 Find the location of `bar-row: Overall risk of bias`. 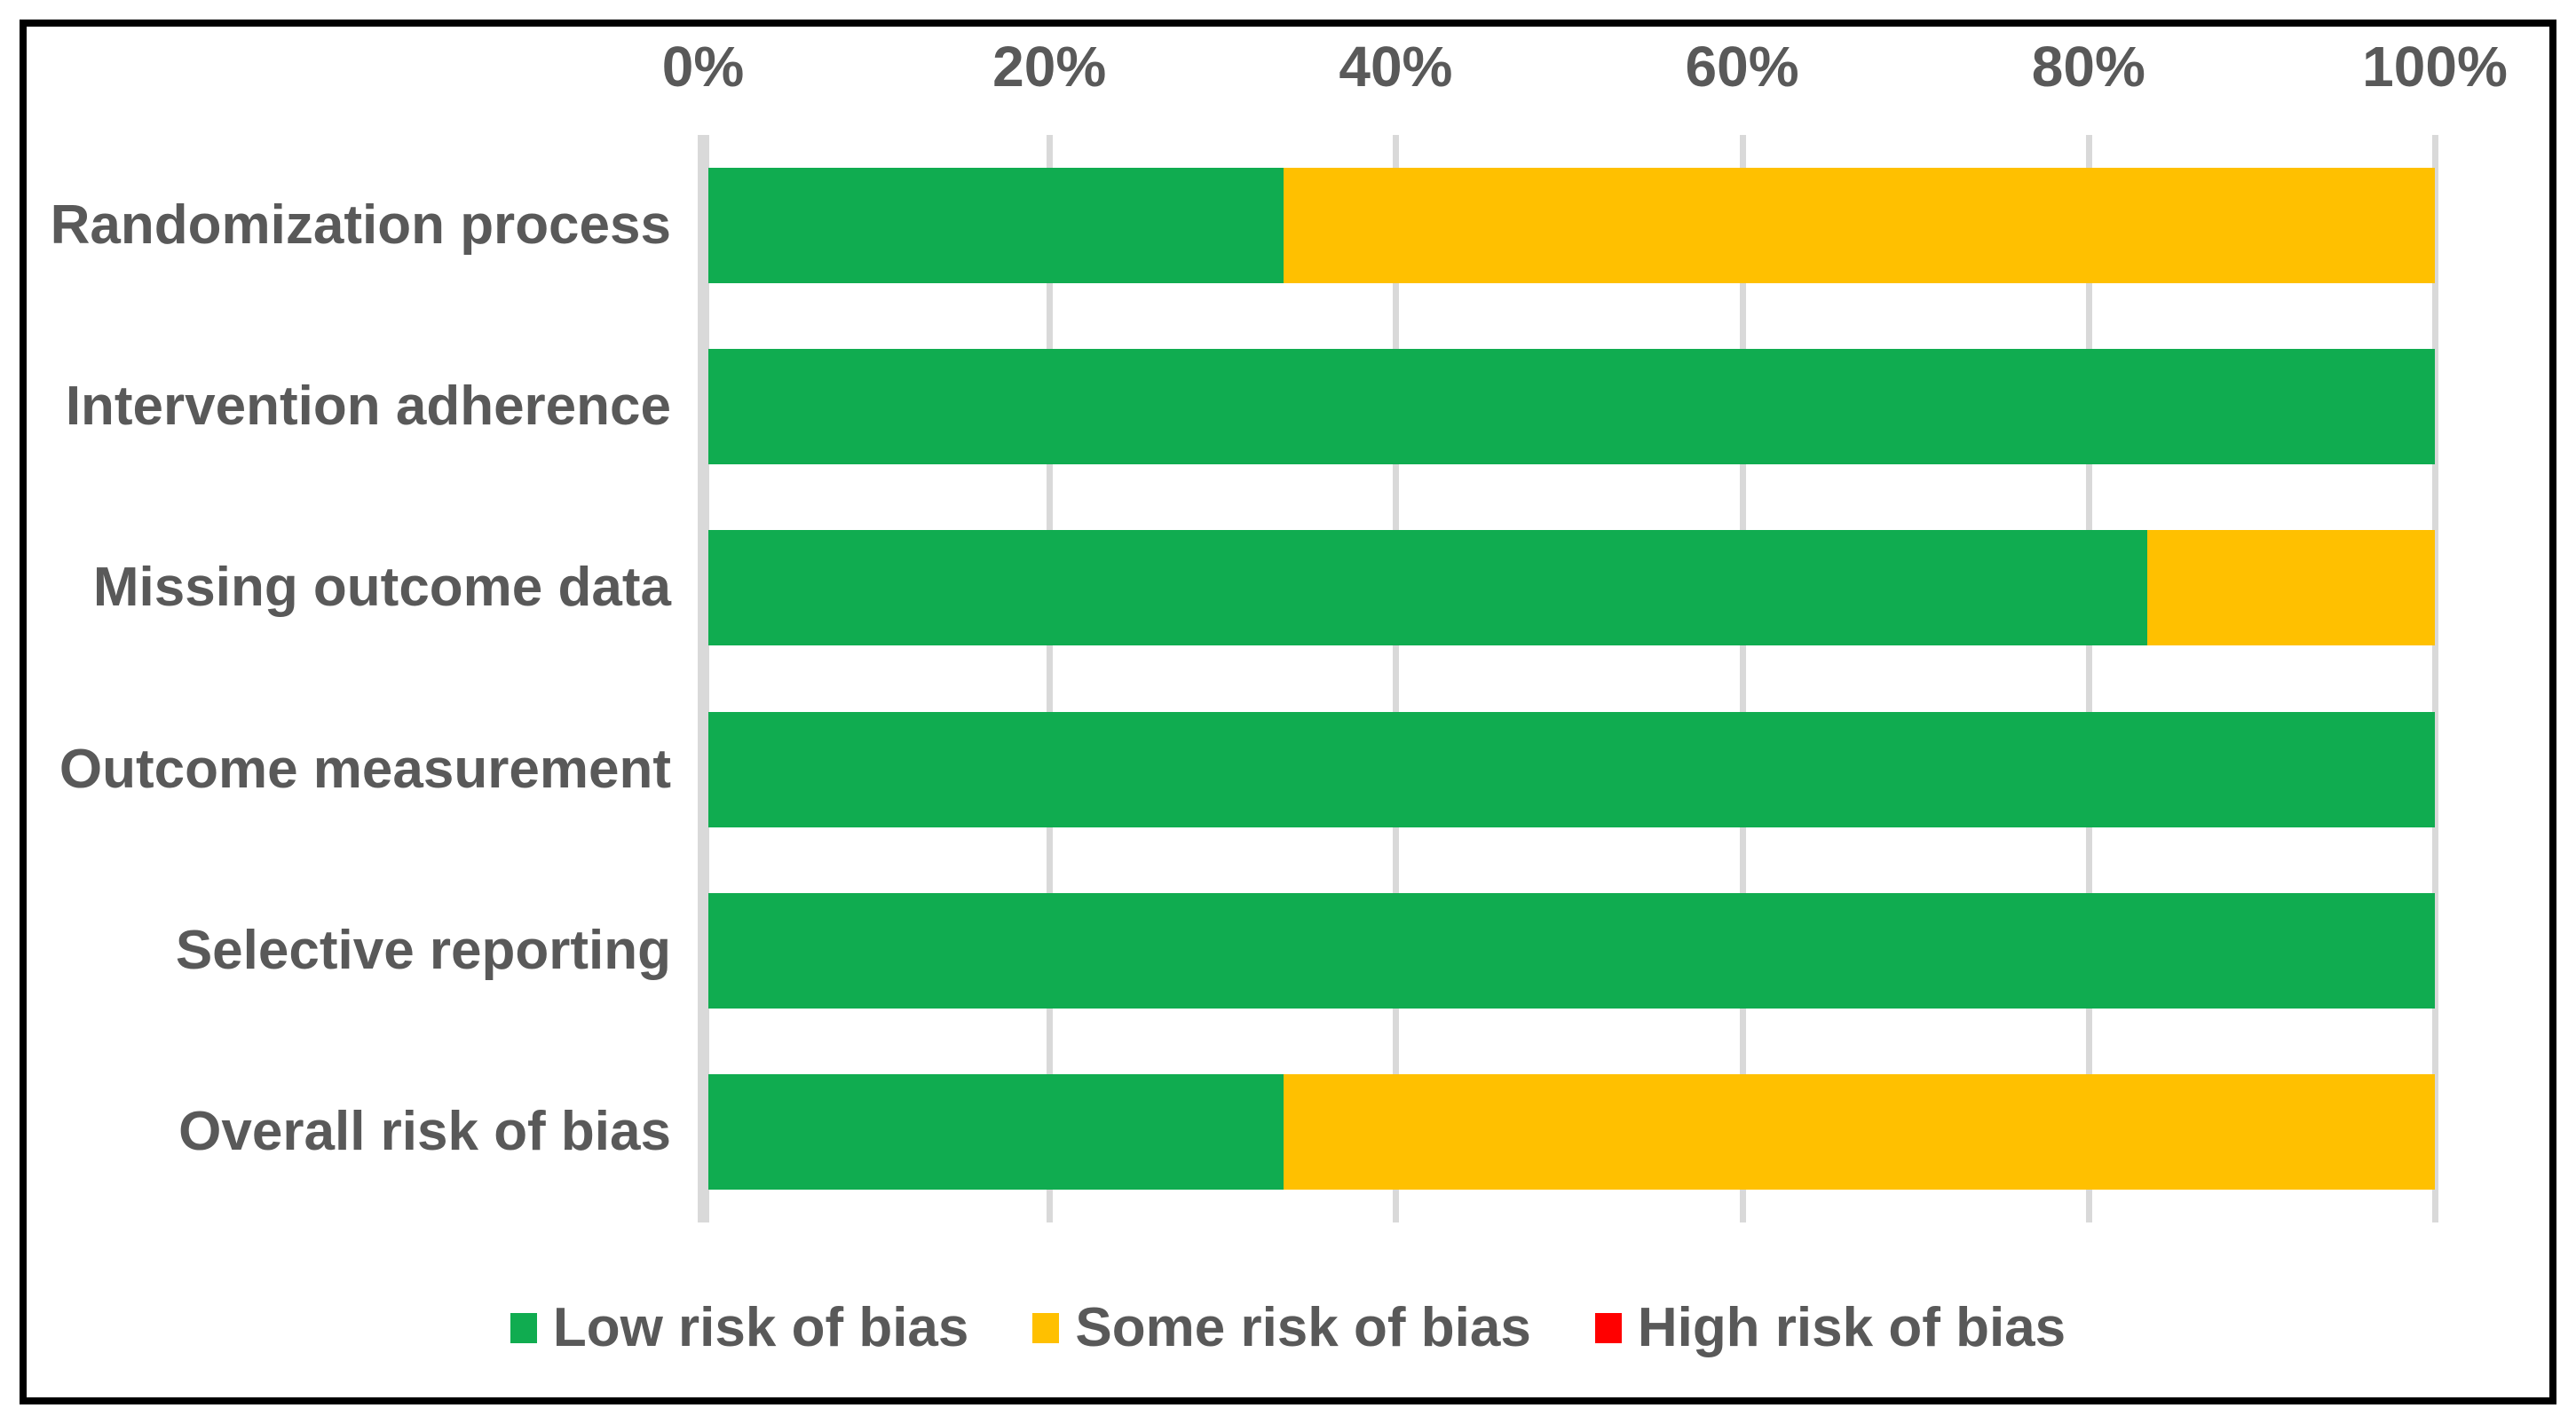

bar-row: Overall risk of bias is located at coordinates (1306, 1131).